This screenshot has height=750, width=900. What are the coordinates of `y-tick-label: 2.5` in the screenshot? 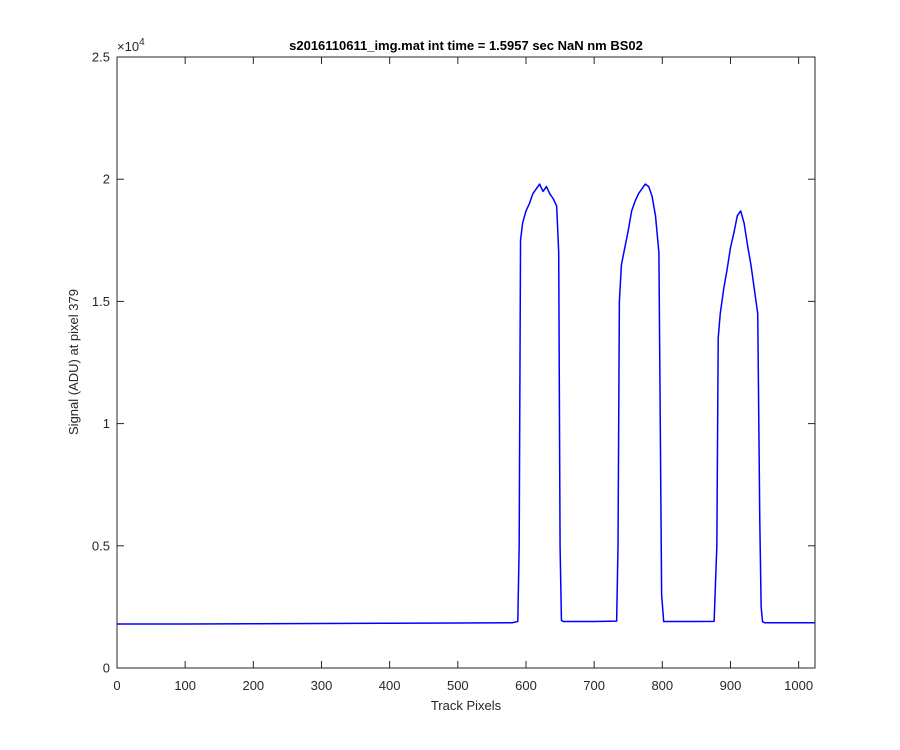 It's located at (101, 57).